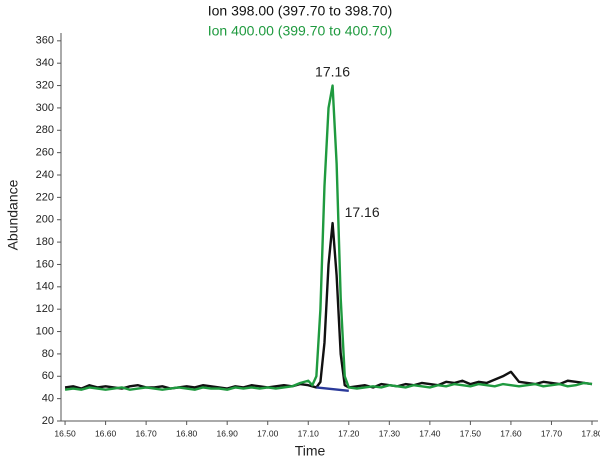 Image resolution: width=600 pixels, height=463 pixels. What do you see at coordinates (332, 389) in the screenshot?
I see `series-line` at bounding box center [332, 389].